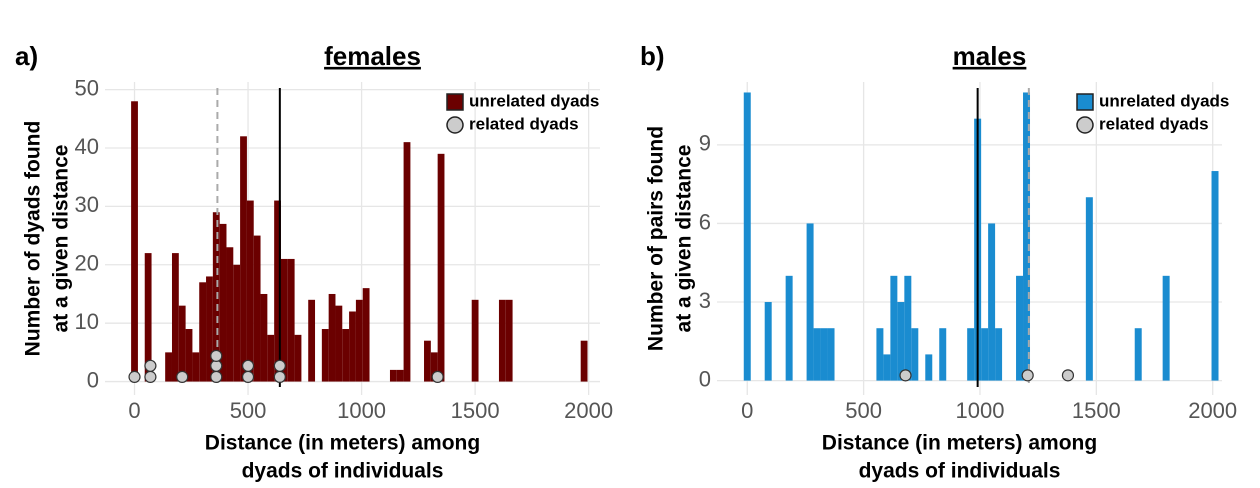 Image resolution: width=1260 pixels, height=488 pixels. I want to click on y-tick-label: 10, so click(87, 321).